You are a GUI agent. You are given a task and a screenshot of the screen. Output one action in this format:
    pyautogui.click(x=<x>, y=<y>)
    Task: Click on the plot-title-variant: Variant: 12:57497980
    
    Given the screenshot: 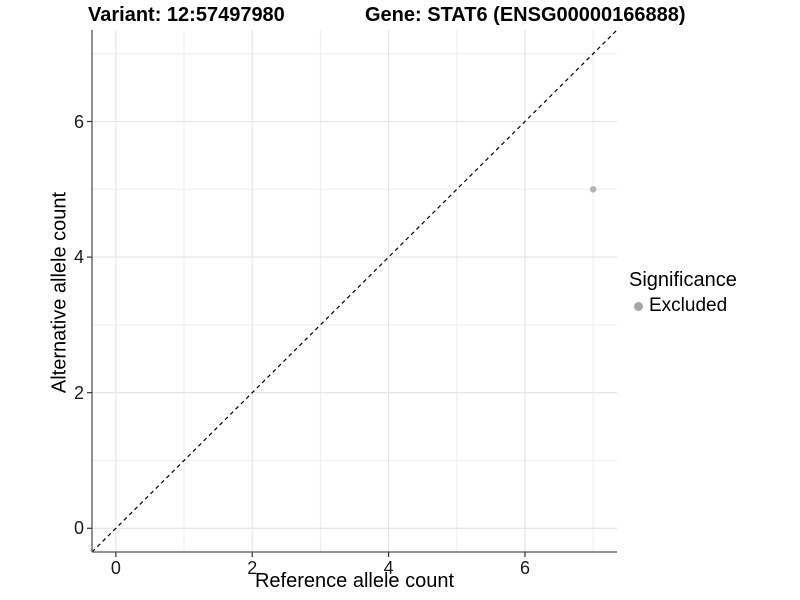 What is the action you would take?
    pyautogui.click(x=186, y=15)
    